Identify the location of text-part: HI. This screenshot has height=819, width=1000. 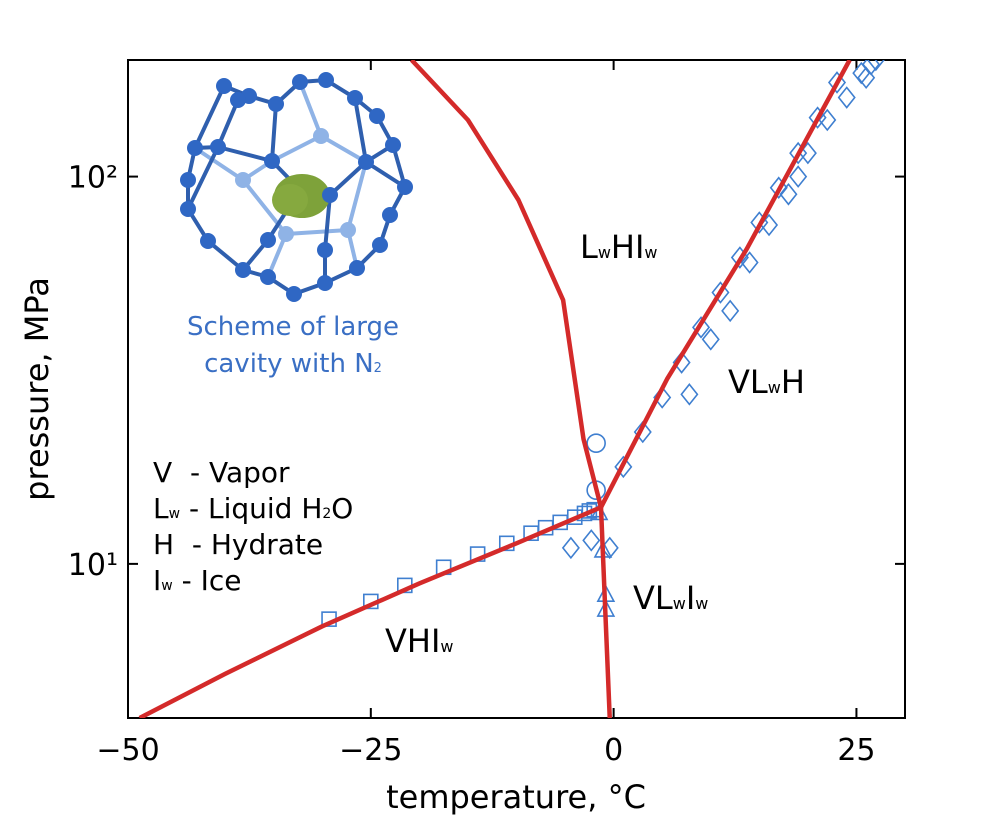
(628, 247).